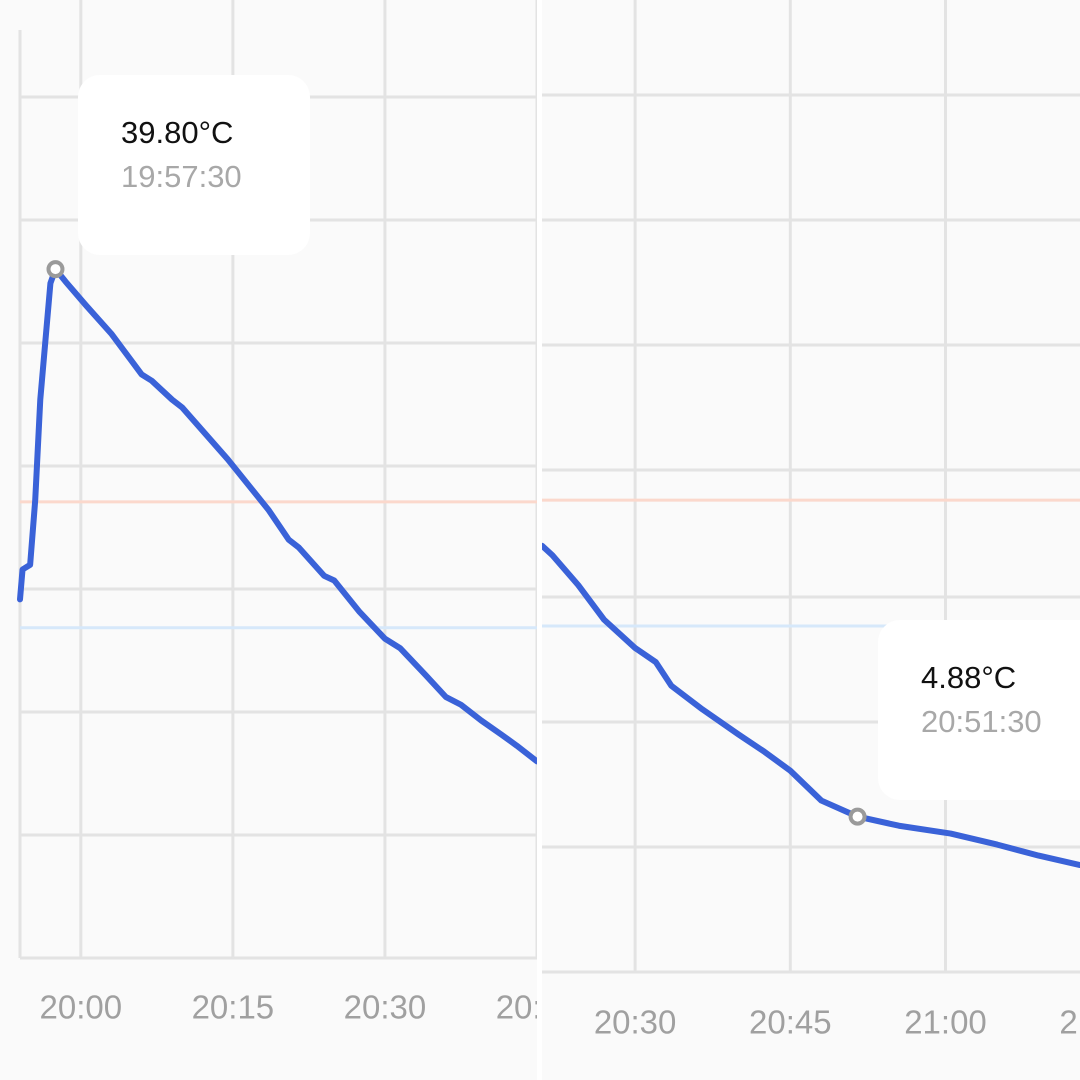 The height and width of the screenshot is (1080, 1080). What do you see at coordinates (981, 721) in the screenshot?
I see `tooltip-time: 20:51:30` at bounding box center [981, 721].